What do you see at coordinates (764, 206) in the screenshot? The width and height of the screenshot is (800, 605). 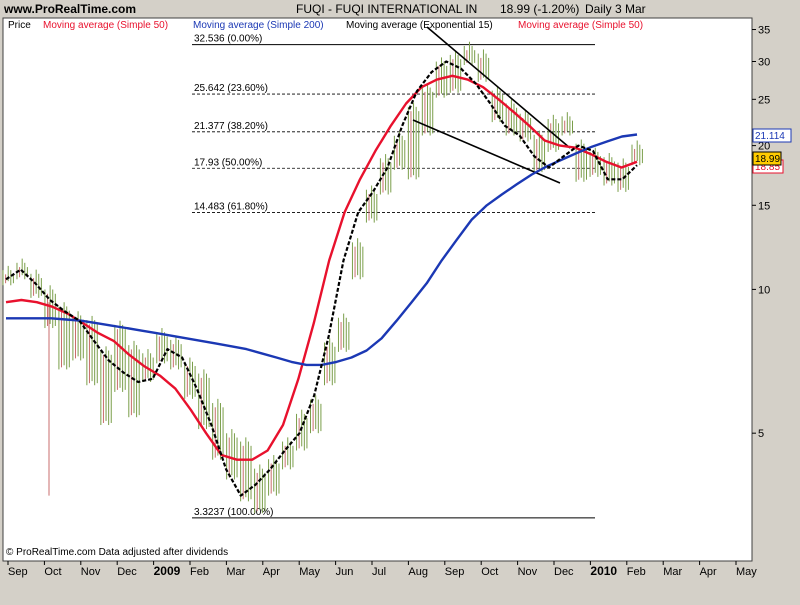 I see `y-tick-label-15: 15` at bounding box center [764, 206].